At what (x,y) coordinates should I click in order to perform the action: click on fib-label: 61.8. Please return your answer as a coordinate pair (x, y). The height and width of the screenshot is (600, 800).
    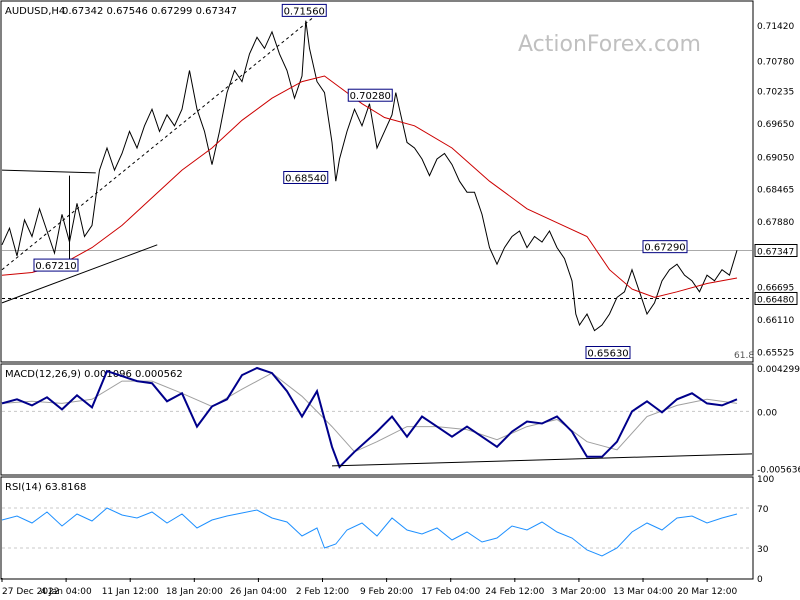
    Looking at the image, I should click on (744, 356).